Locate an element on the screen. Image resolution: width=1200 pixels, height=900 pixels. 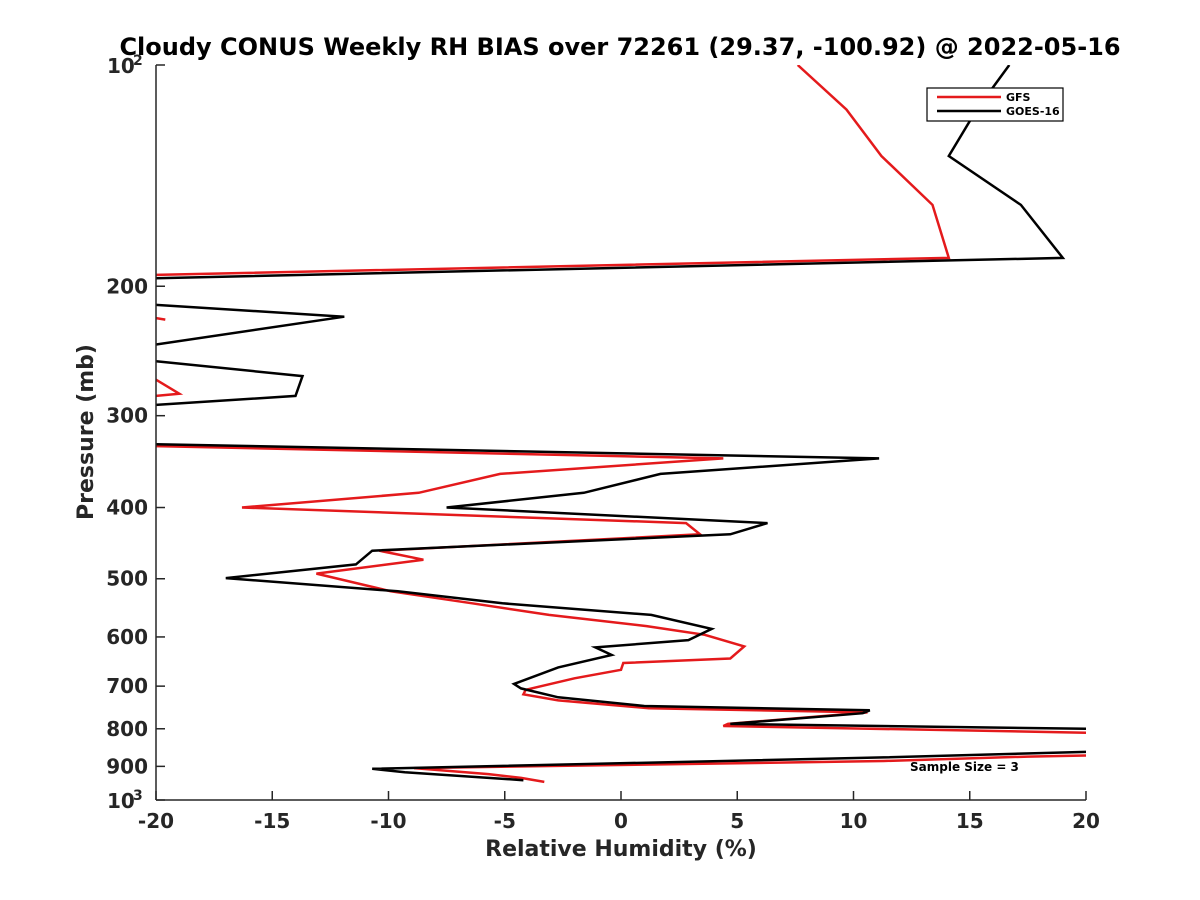
y-tick-label: 200 is located at coordinates (127, 286).